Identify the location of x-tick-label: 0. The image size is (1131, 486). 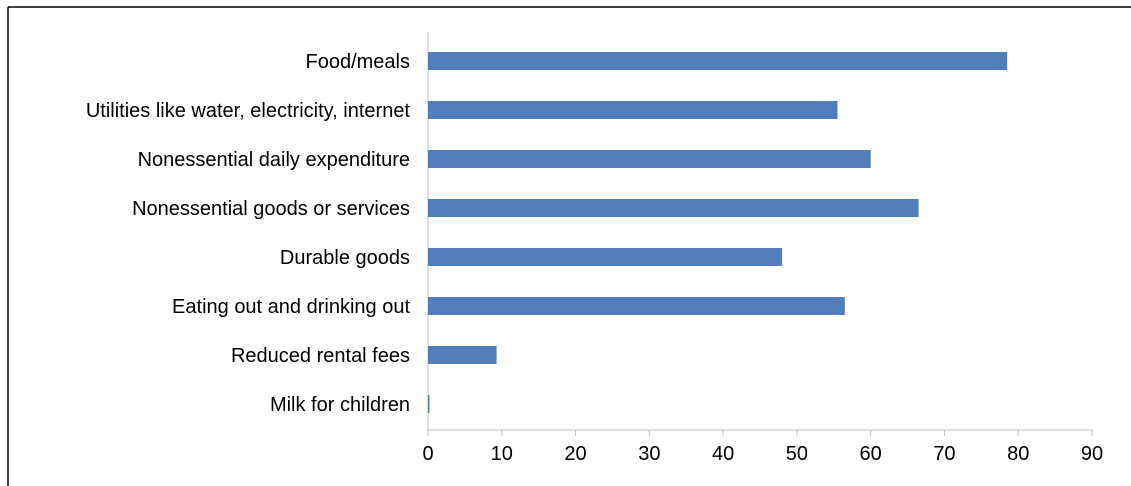
(427, 454).